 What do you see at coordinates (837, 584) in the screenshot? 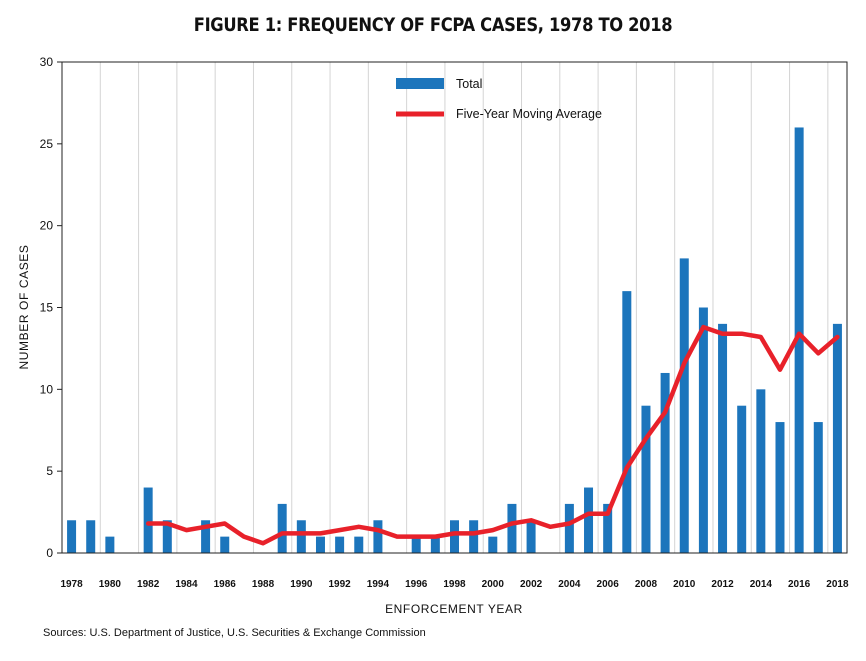
I see `x-tick-label: 2018` at bounding box center [837, 584].